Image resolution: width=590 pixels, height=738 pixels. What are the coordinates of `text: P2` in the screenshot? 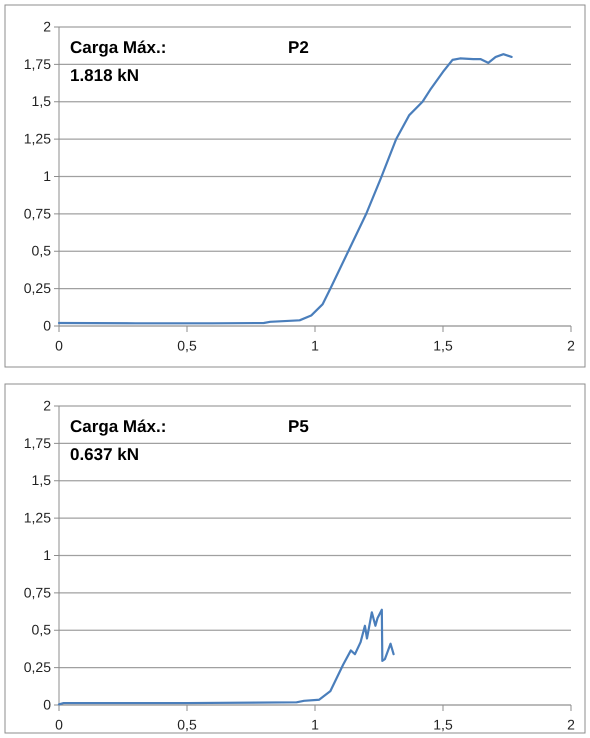 It's located at (298, 47).